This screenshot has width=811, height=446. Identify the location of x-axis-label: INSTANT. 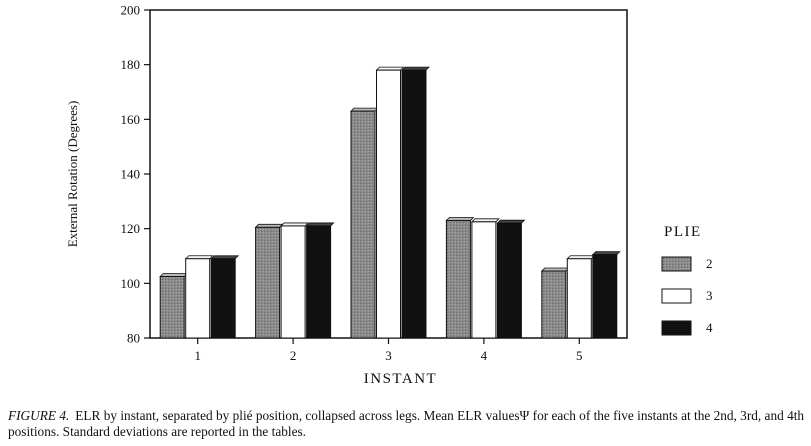
(400, 379).